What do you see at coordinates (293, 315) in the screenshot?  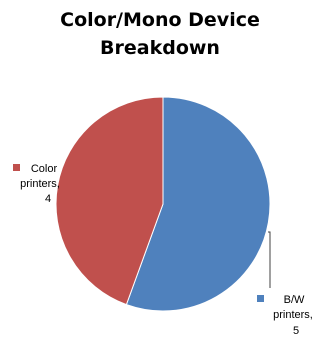 I see `data-label-bw-printers: B/W printers, 5` at bounding box center [293, 315].